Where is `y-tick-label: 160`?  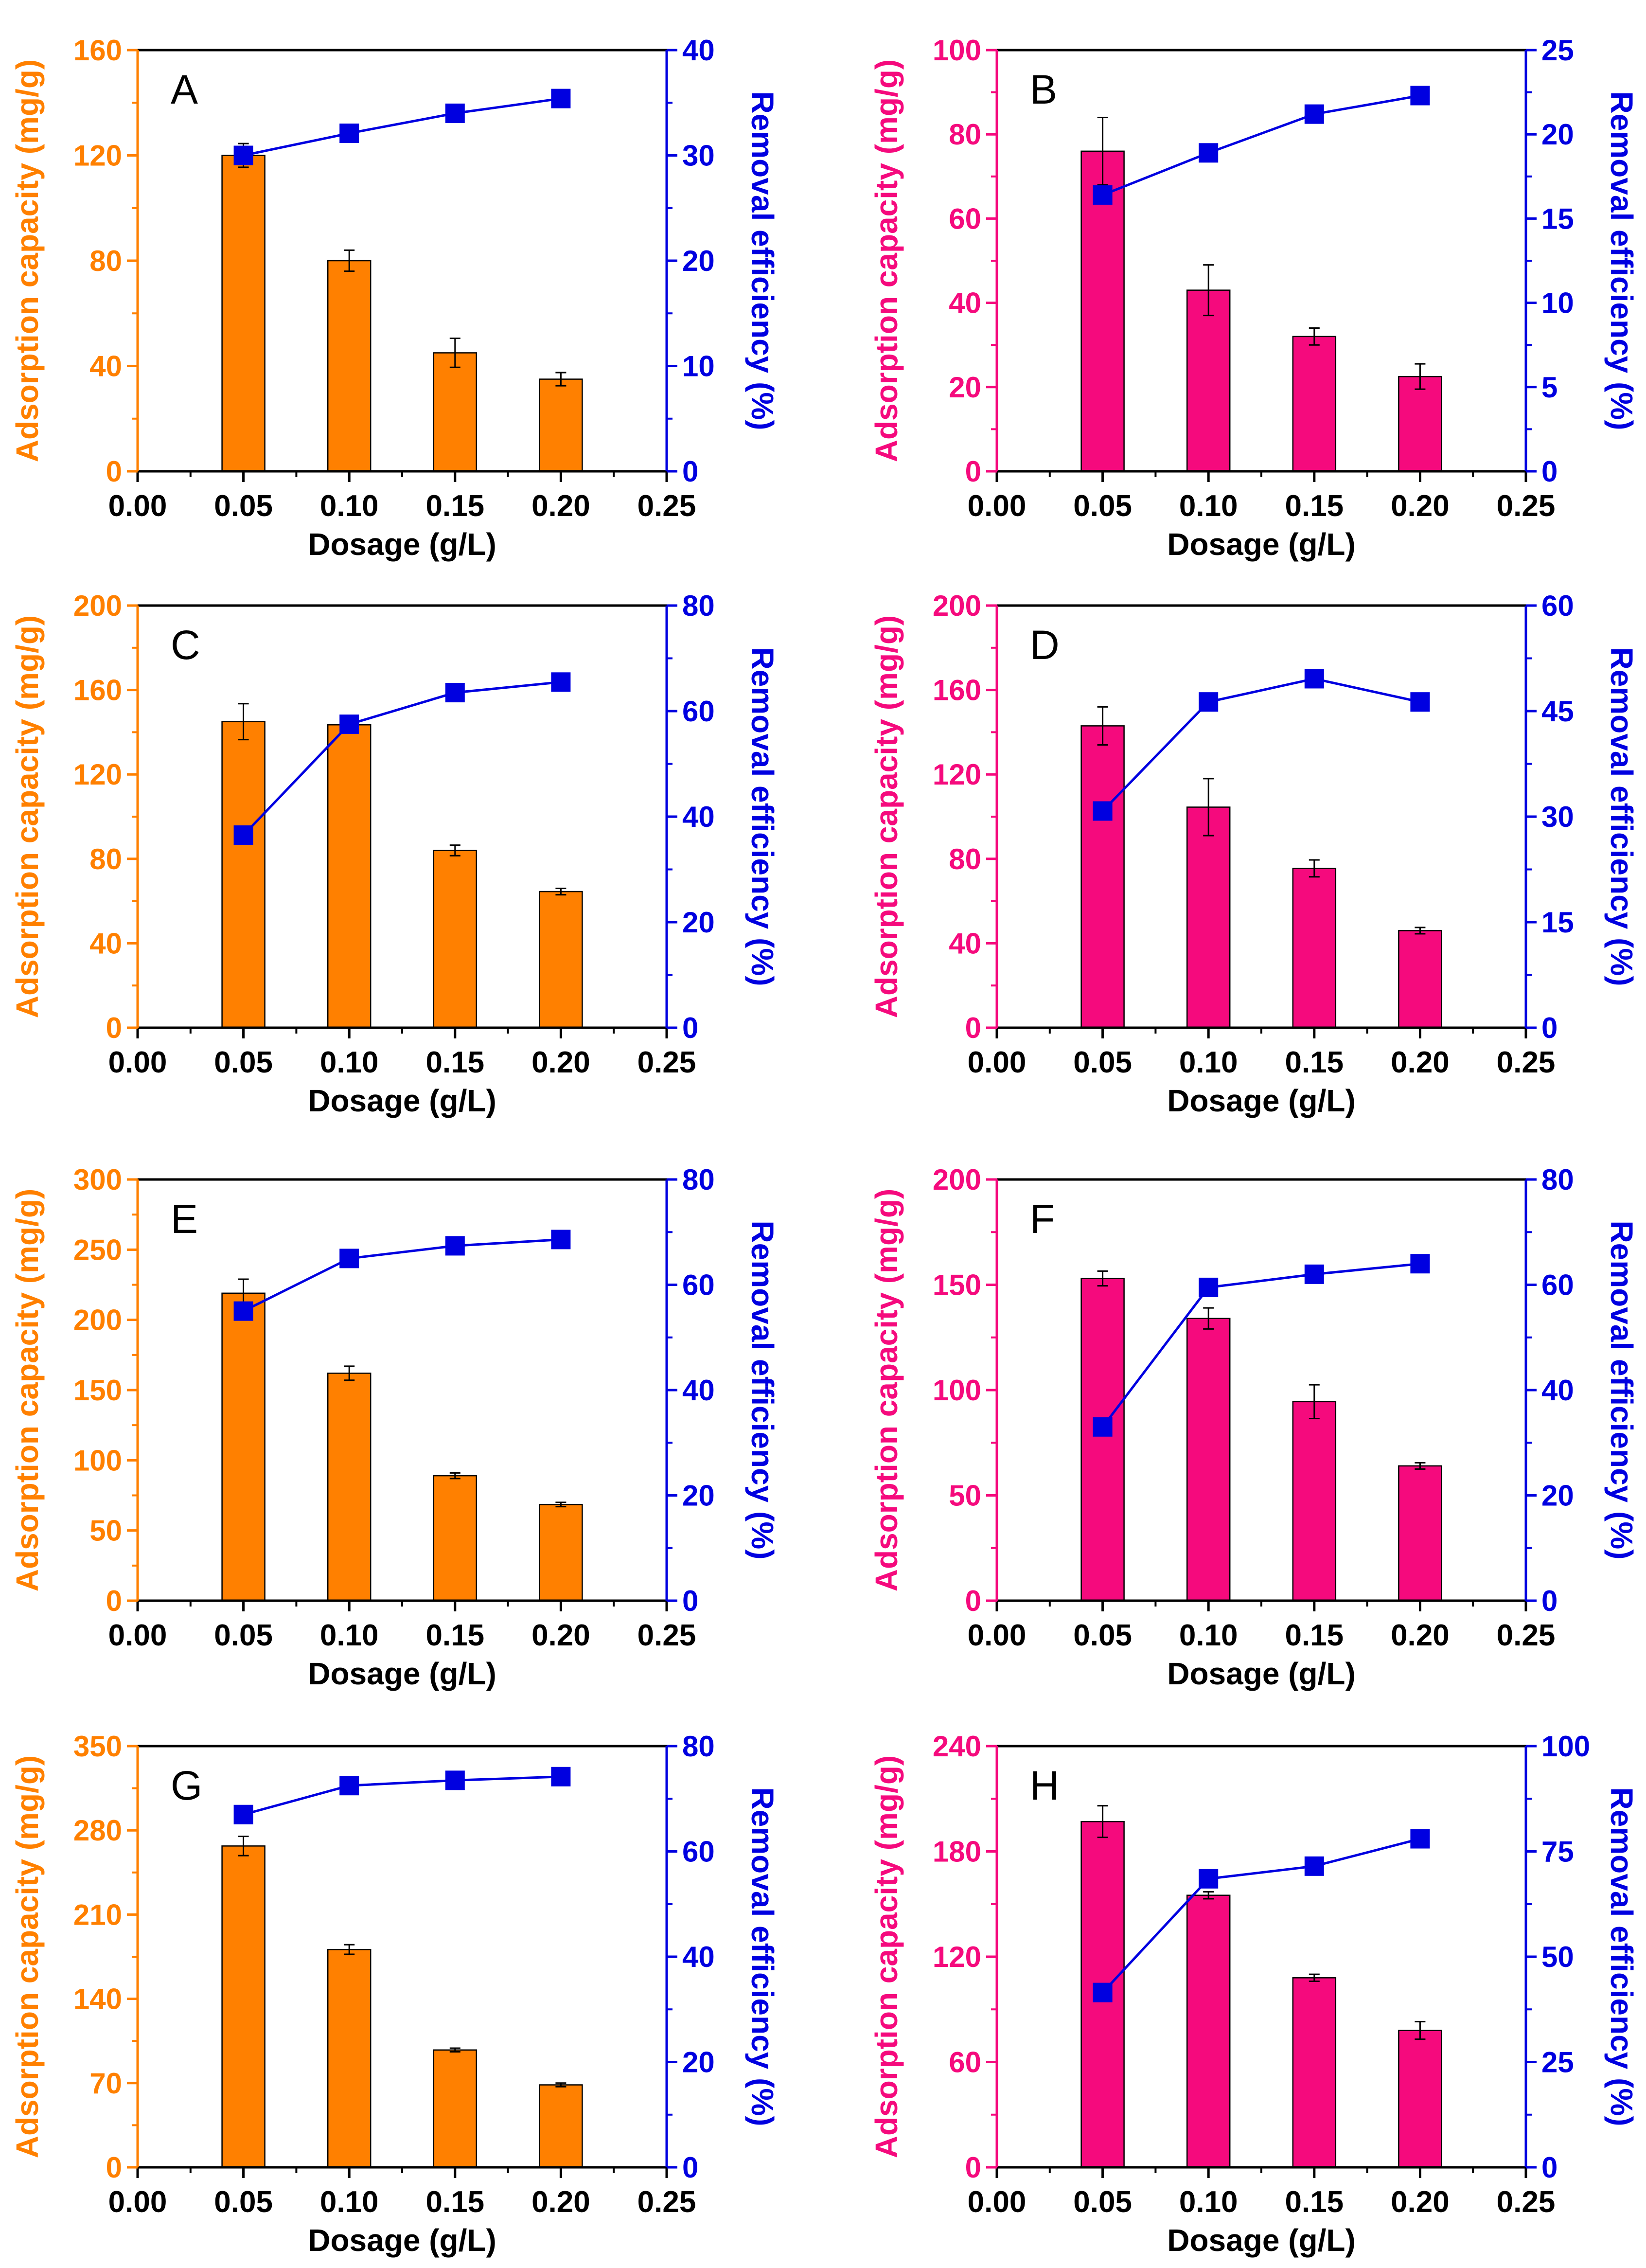
y-tick-label: 160 is located at coordinates (957, 690).